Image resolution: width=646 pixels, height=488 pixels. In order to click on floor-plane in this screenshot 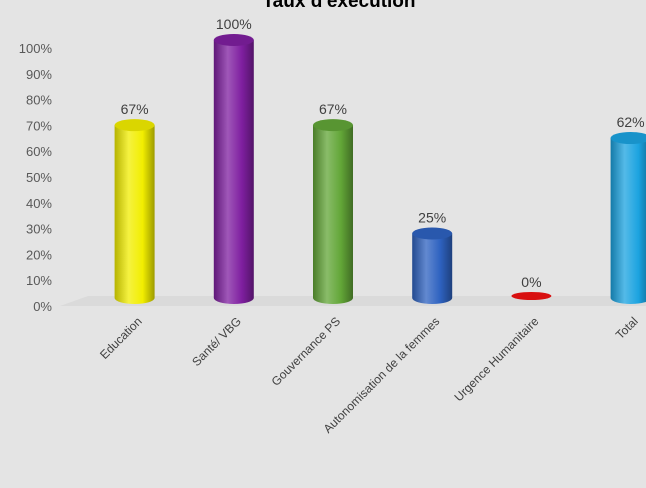, I will do `click(353, 301)`.